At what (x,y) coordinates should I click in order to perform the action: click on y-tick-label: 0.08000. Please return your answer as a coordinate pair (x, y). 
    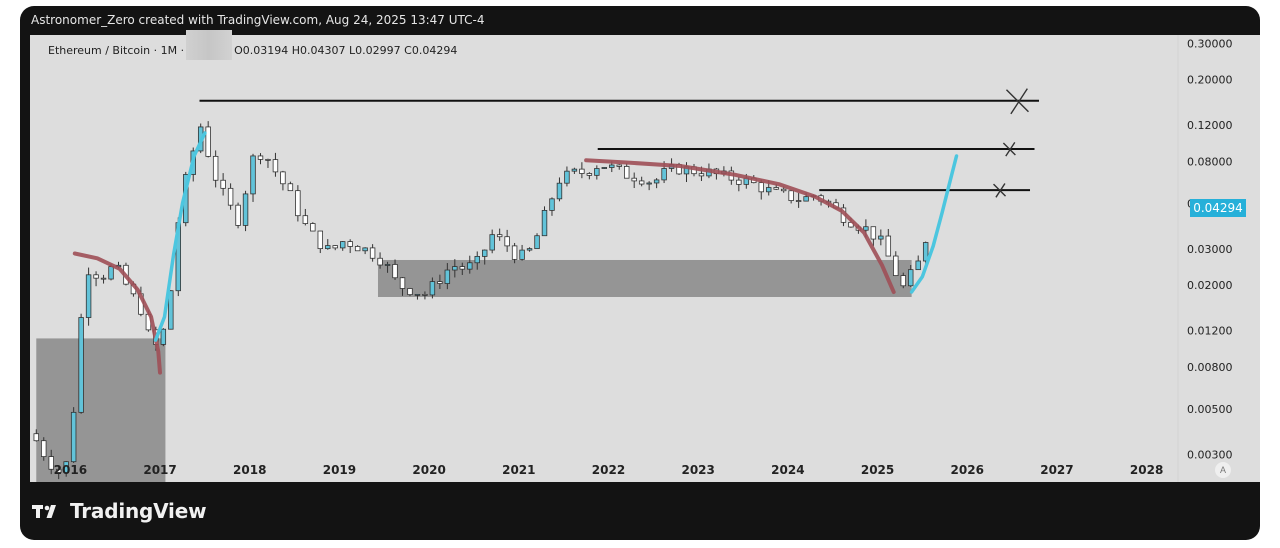
    Looking at the image, I should click on (1210, 161).